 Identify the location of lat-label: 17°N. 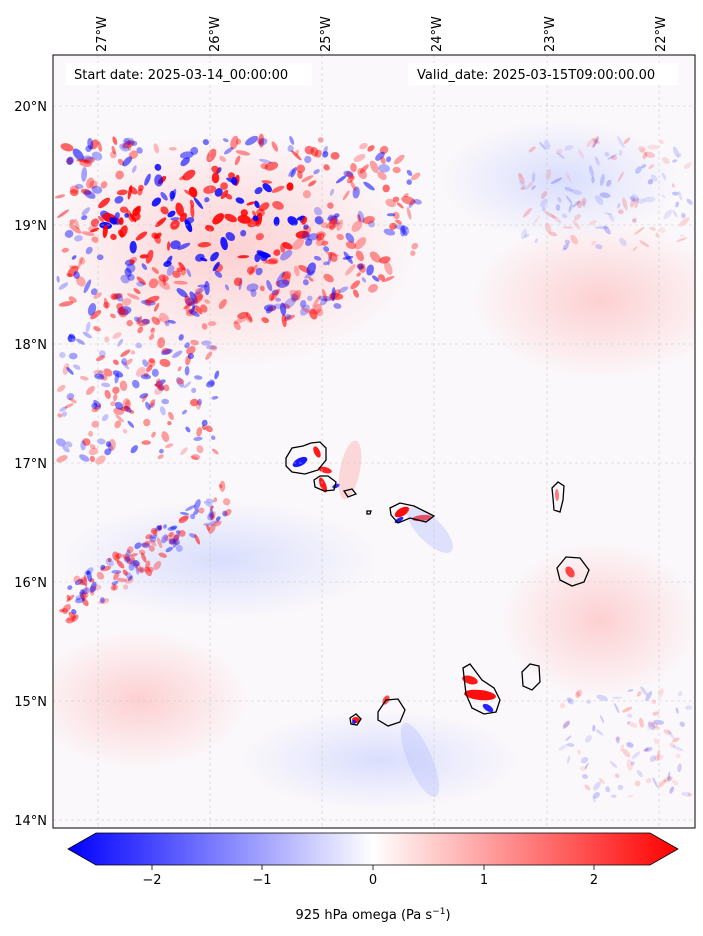
(30, 464).